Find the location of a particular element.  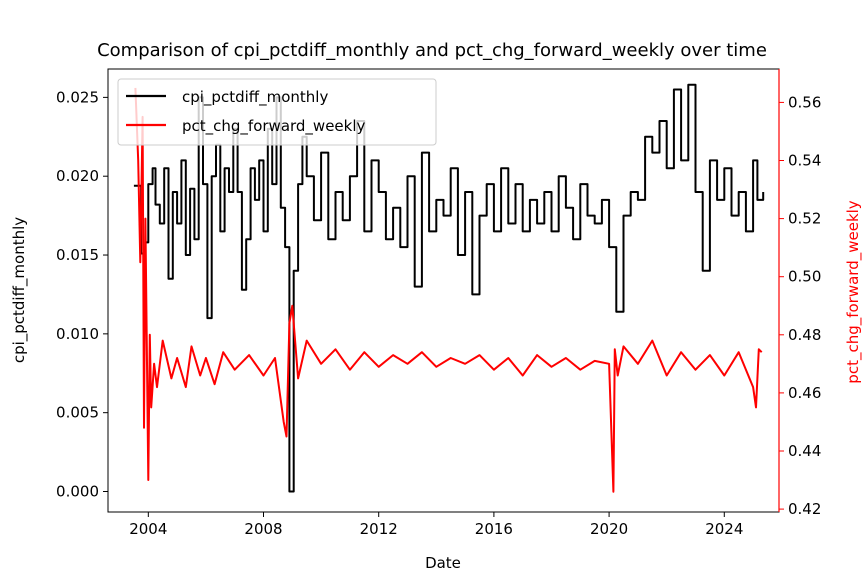

x-axis-label: Date is located at coordinates (443, 563).